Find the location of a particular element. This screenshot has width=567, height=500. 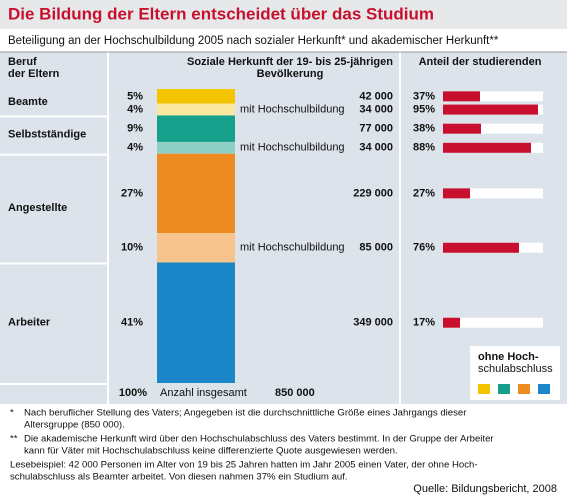

legend-text: ohne Hoch- is located at coordinates (508, 357).